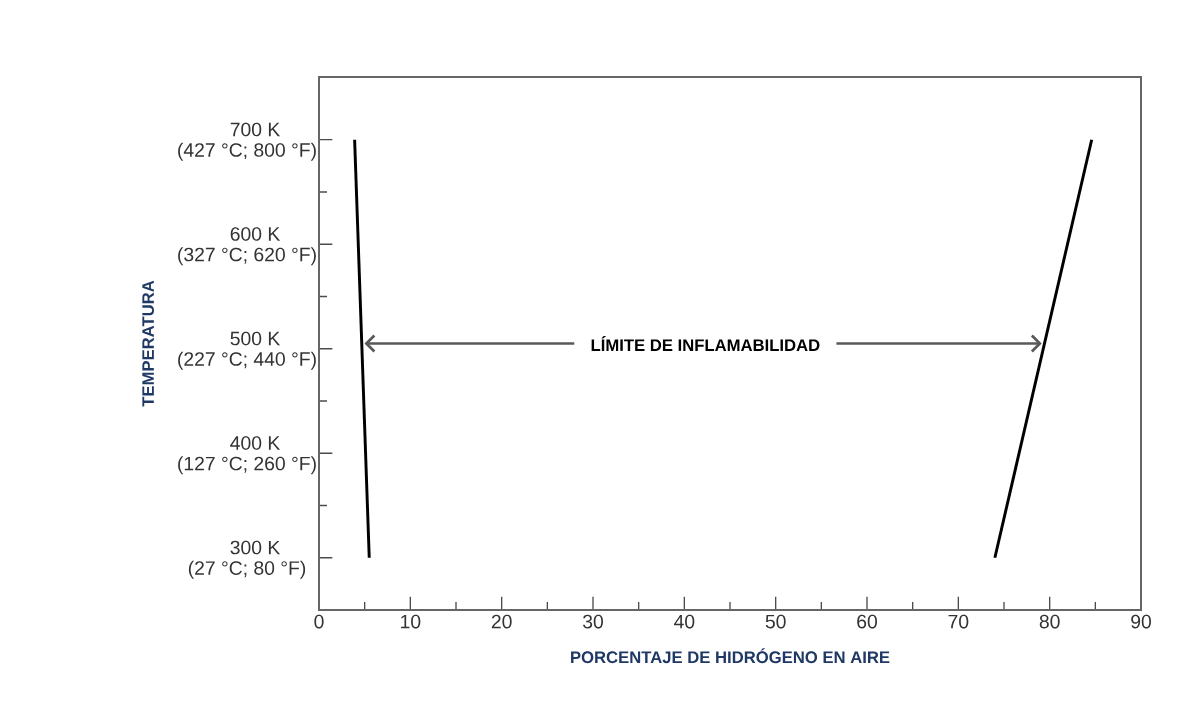  Describe the element at coordinates (775, 621) in the screenshot. I see `x-tick-label: 50` at that location.